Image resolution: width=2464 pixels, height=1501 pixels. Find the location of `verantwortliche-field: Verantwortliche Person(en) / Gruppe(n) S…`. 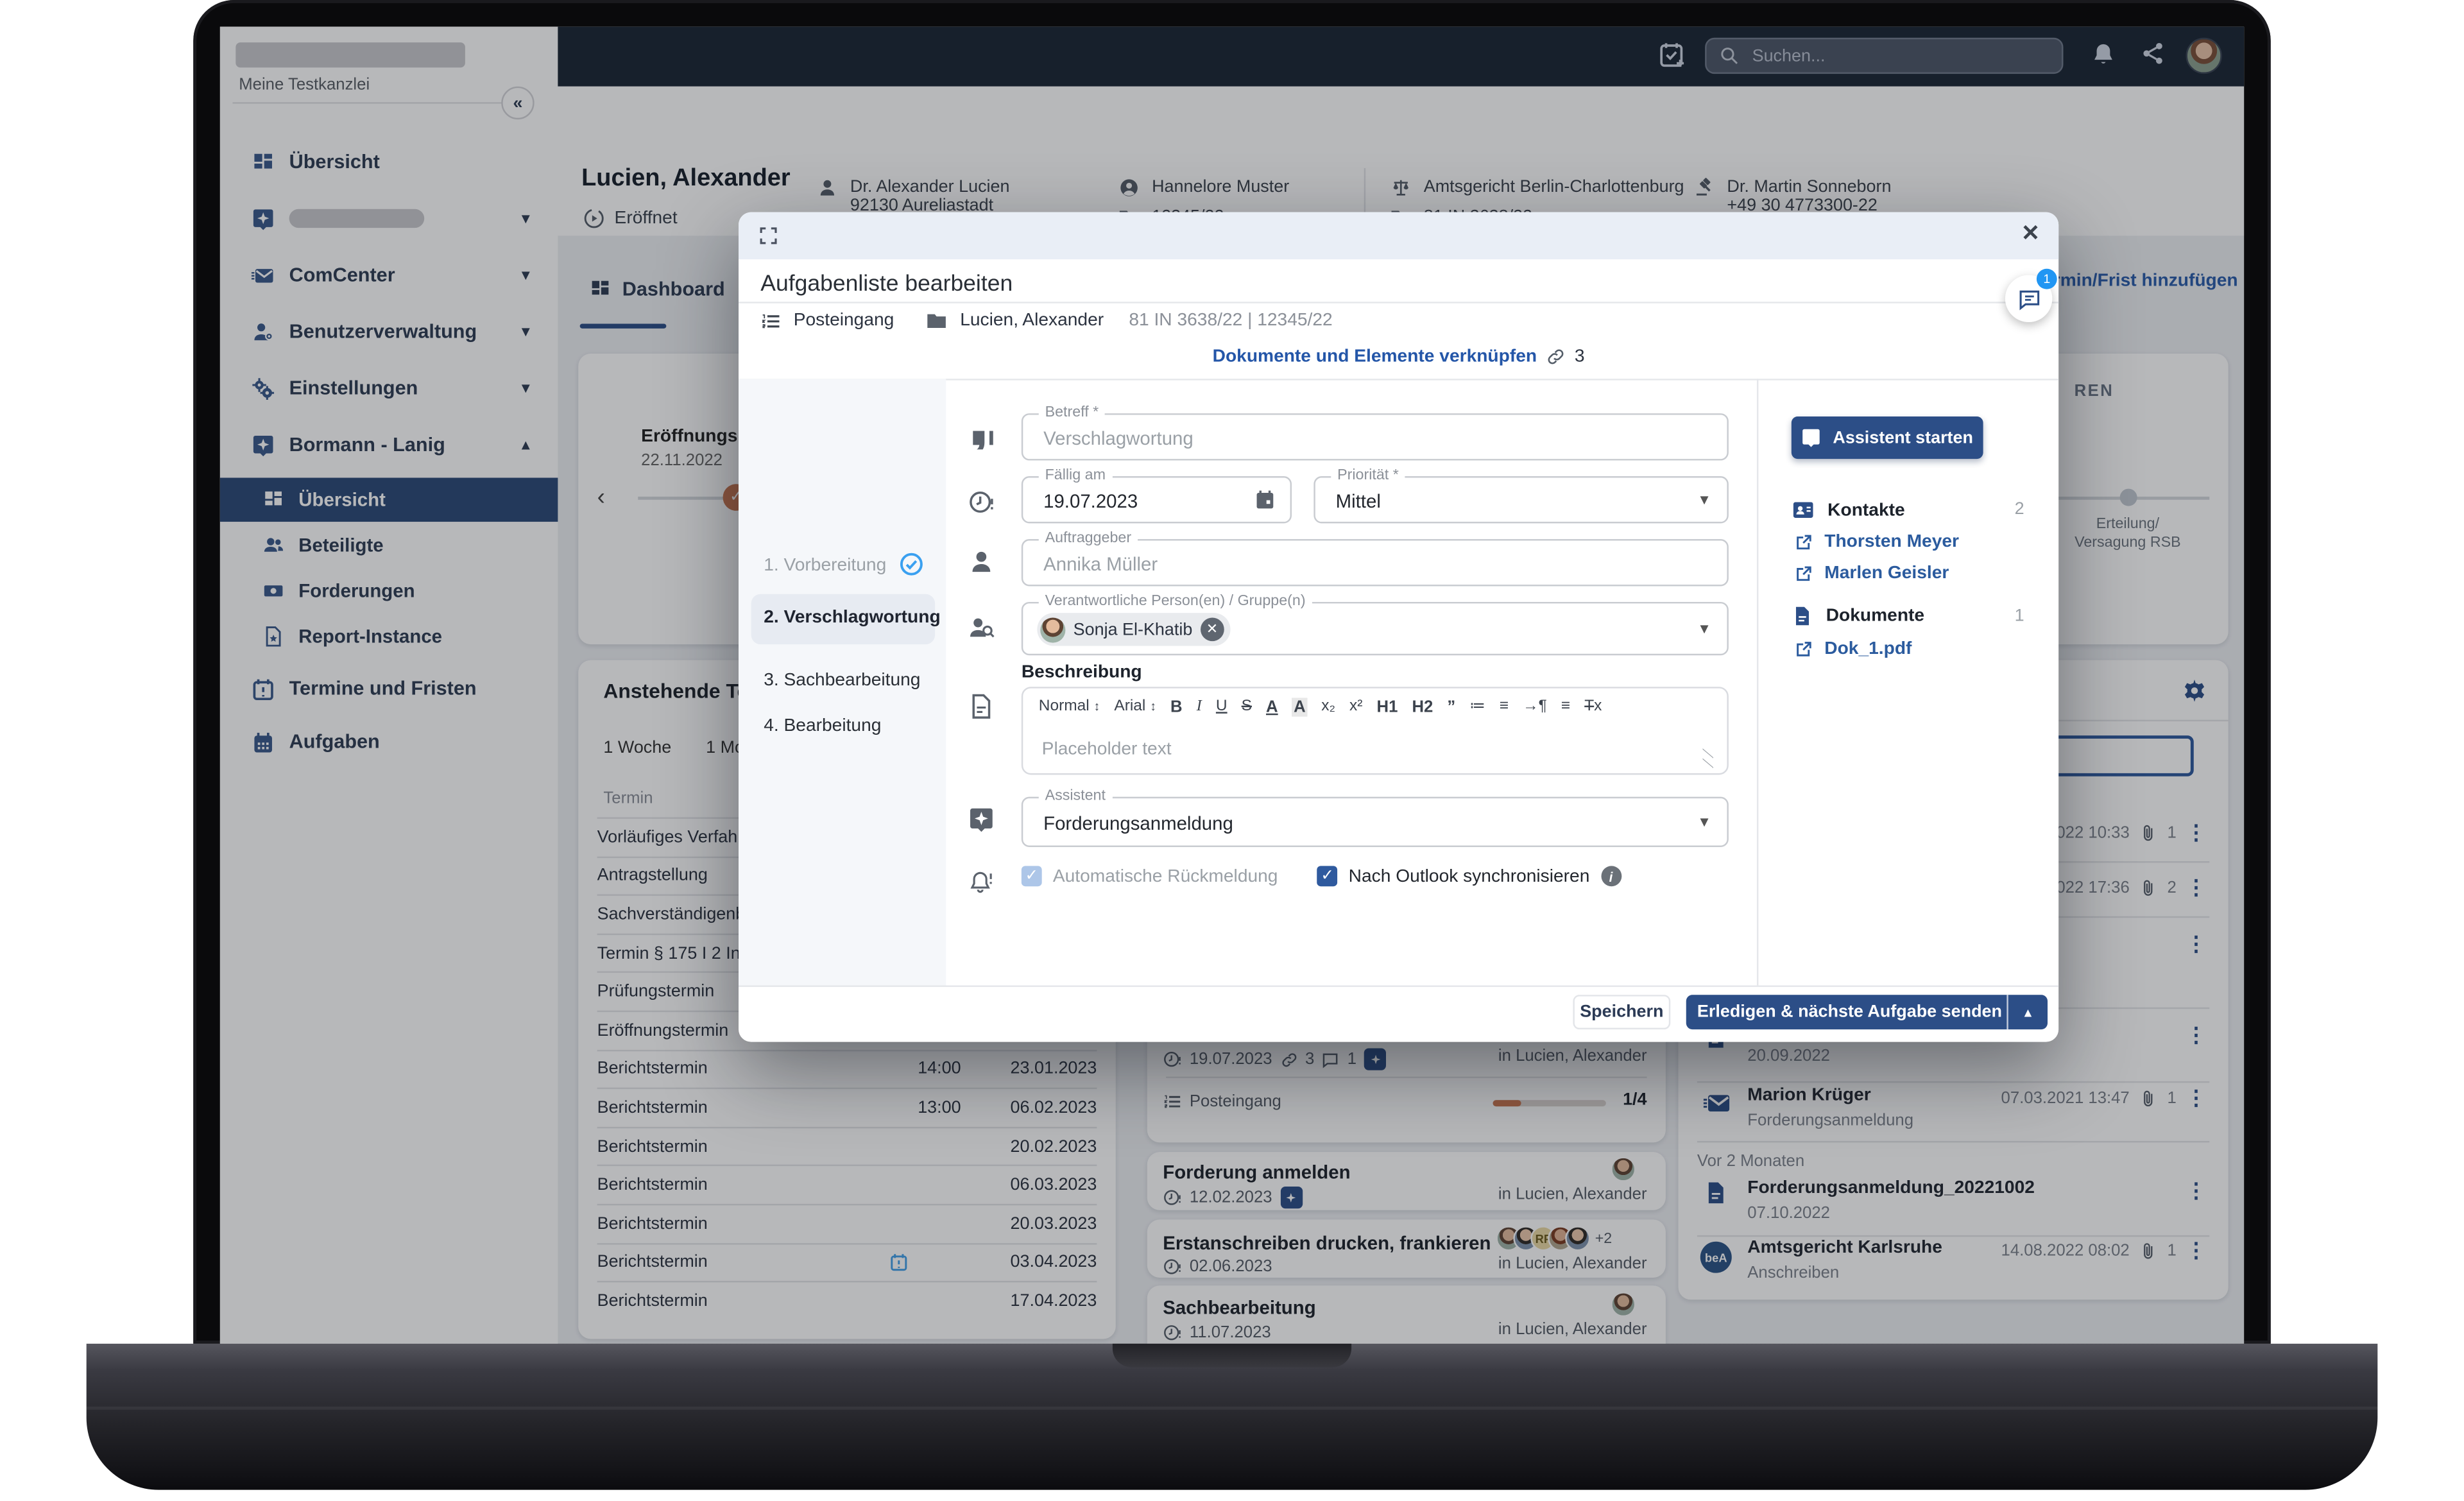

verantwortliche-field: Verantwortliche Person(en) / Gruppe(n) S… is located at coordinates (1375, 624).